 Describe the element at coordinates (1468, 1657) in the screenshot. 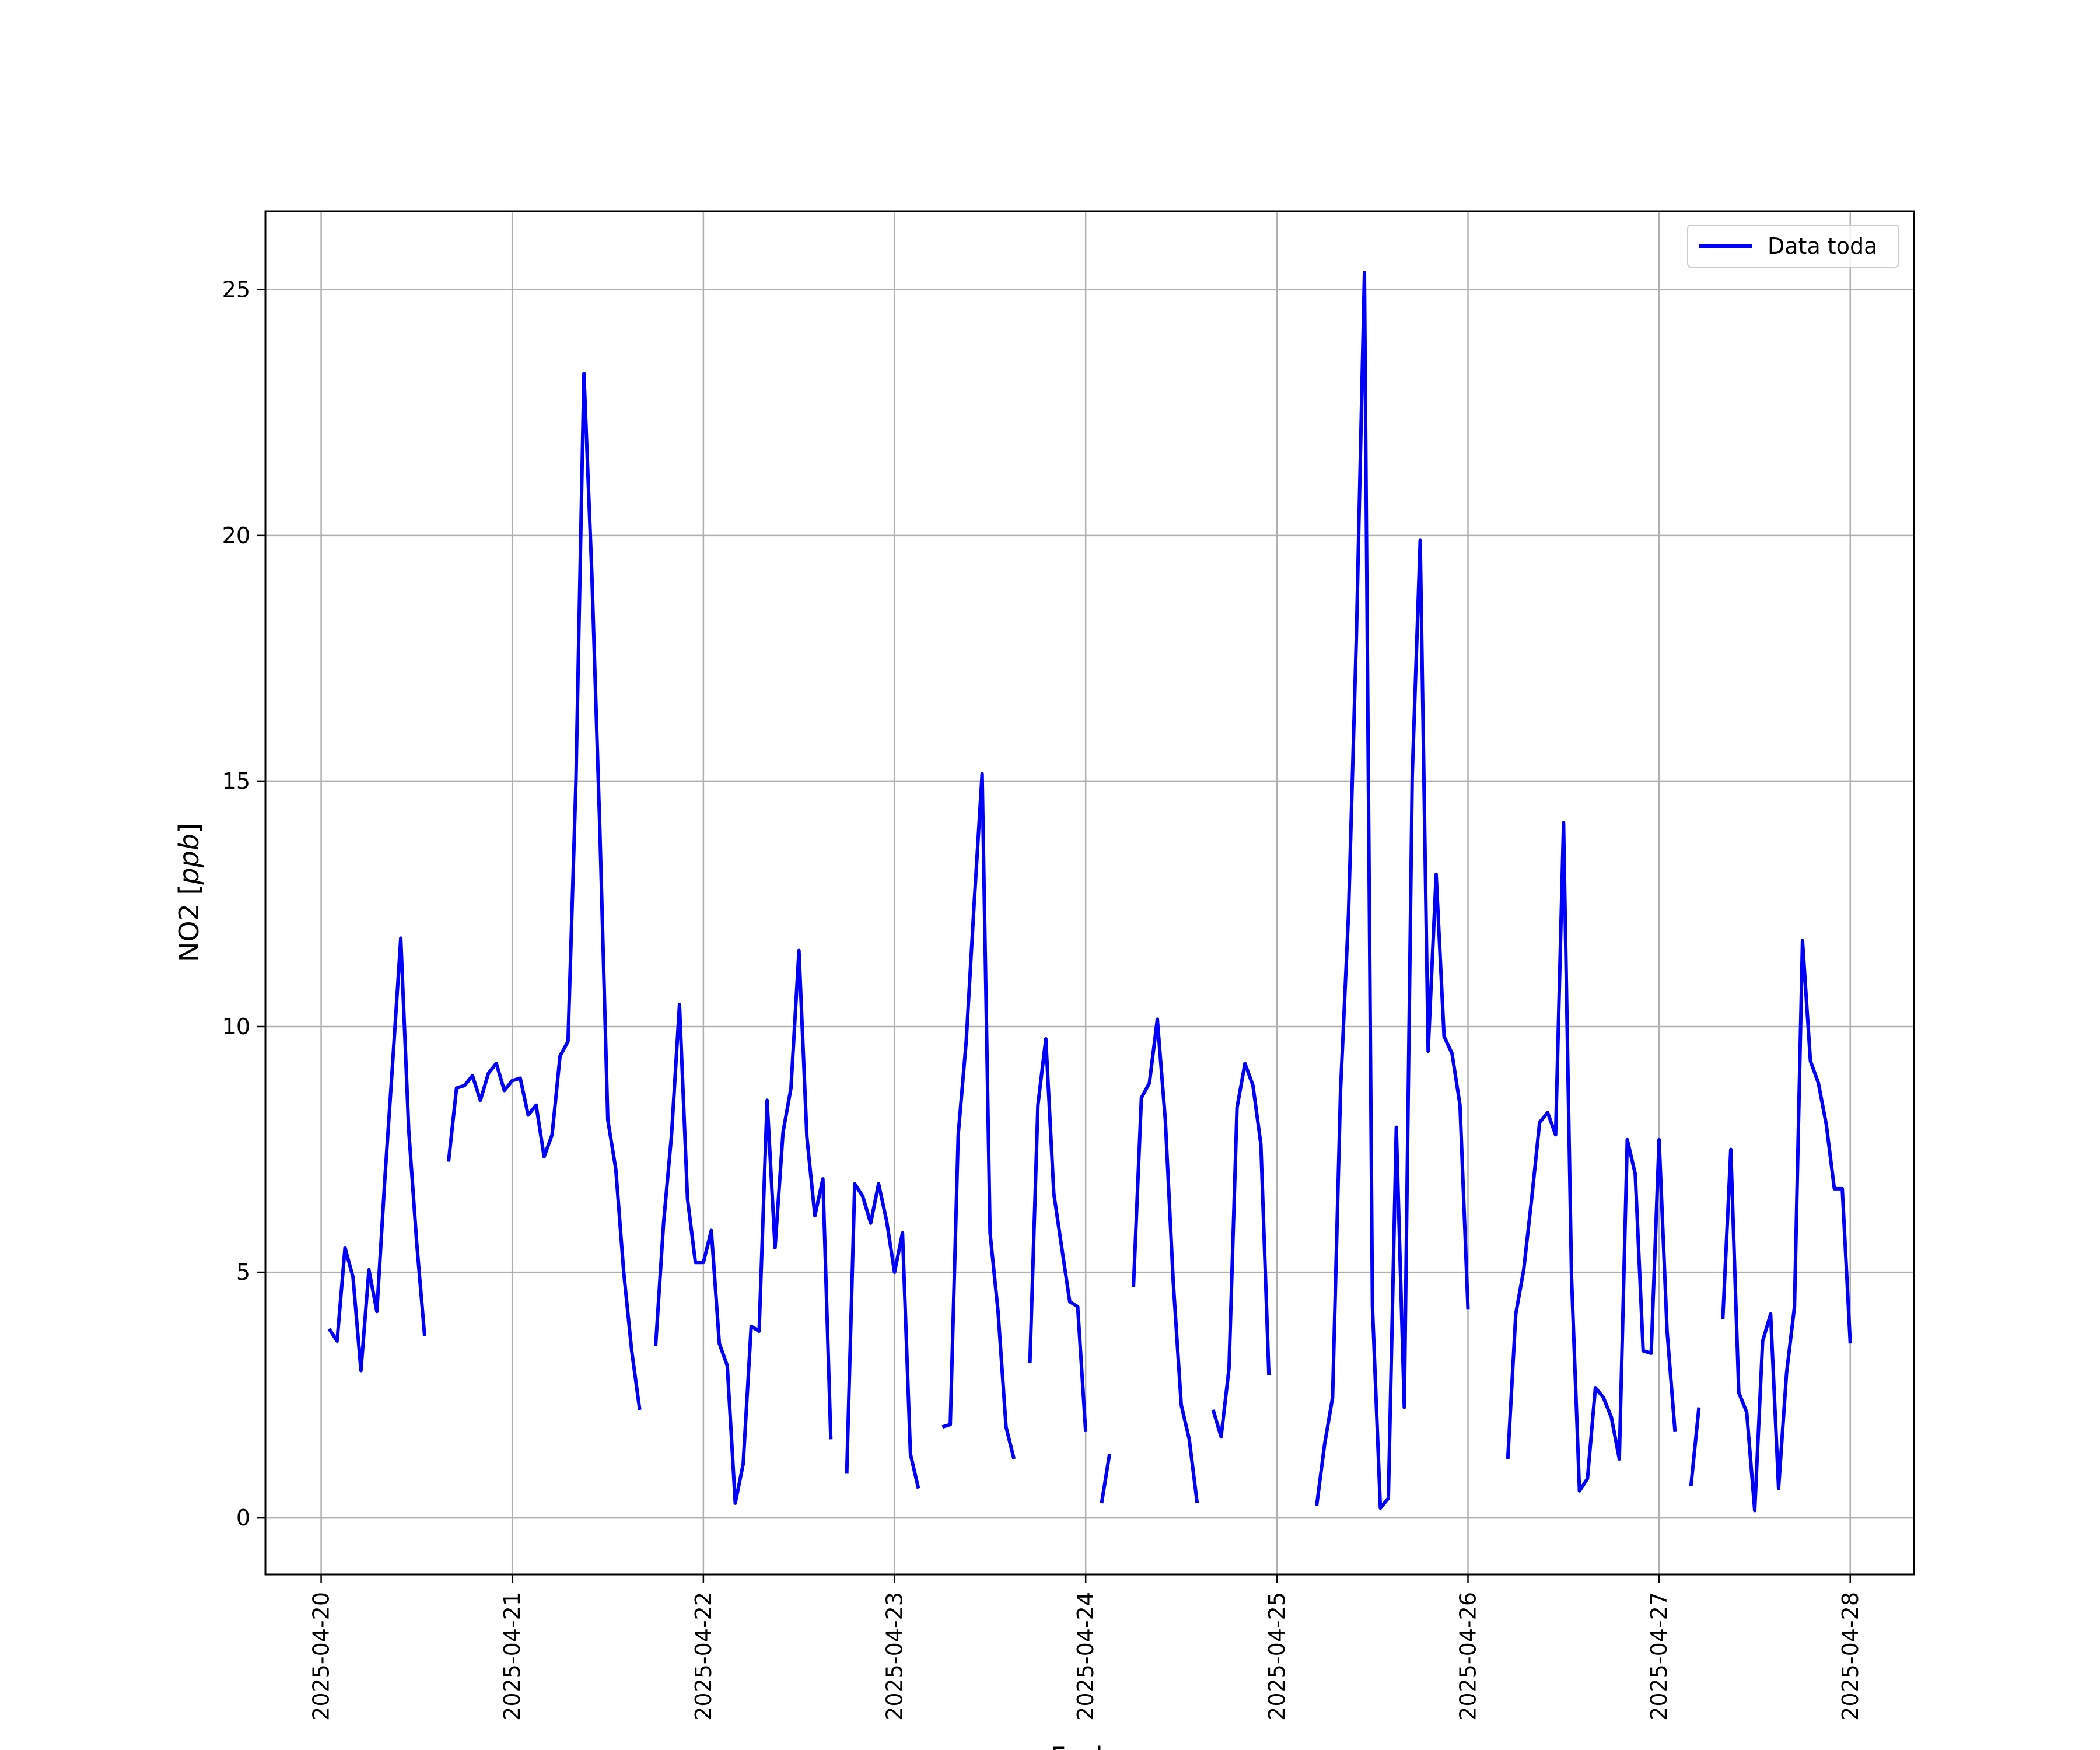

I see `x-tick-label-6: 2025-04-26` at that location.